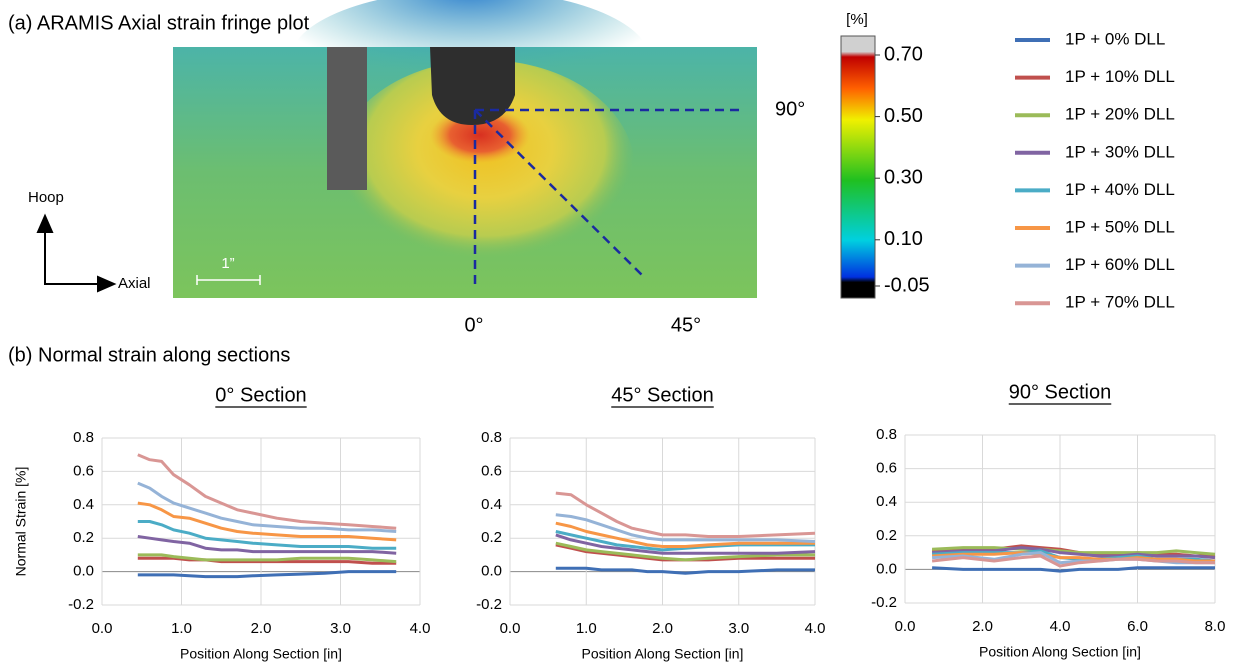 The width and height of the screenshot is (1239, 667). Describe the element at coordinates (260, 395) in the screenshot. I see `chart-title: 0° Section` at that location.